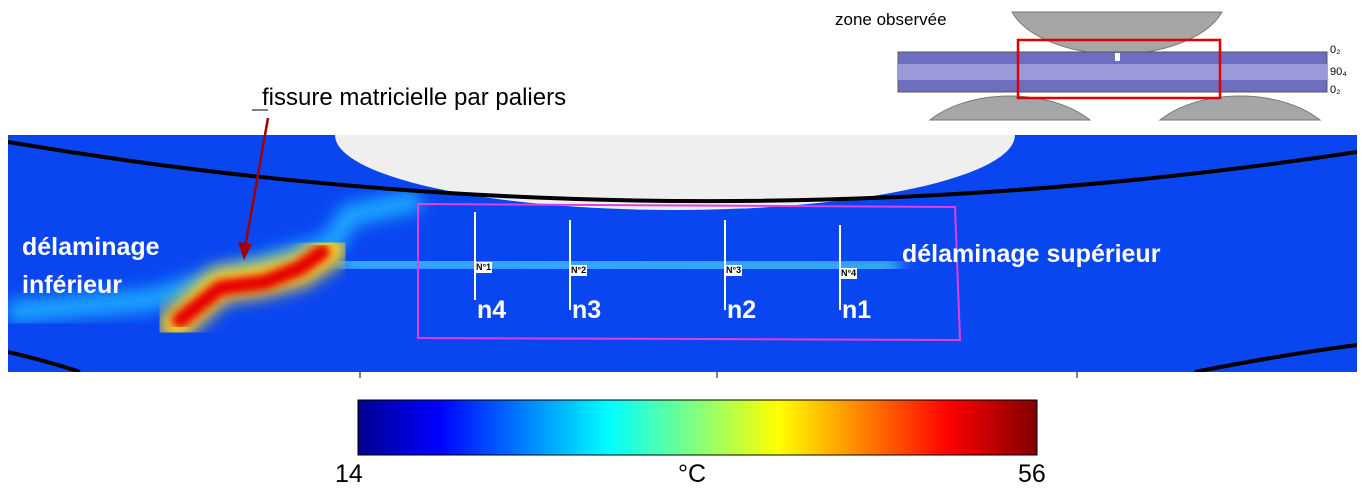 The width and height of the screenshot is (1367, 493). I want to click on colorbar-min: 14, so click(349, 474).